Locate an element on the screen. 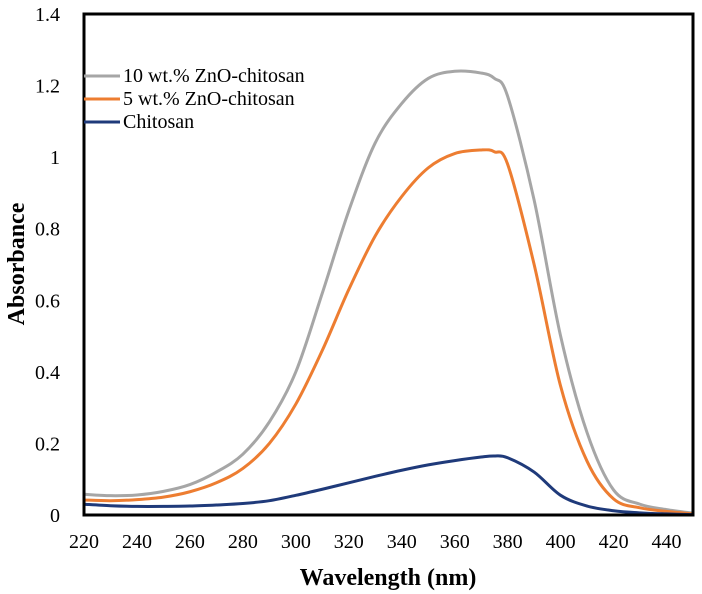 The width and height of the screenshot is (702, 594). x-axis-title: Wavelength (nm) is located at coordinates (388, 578).